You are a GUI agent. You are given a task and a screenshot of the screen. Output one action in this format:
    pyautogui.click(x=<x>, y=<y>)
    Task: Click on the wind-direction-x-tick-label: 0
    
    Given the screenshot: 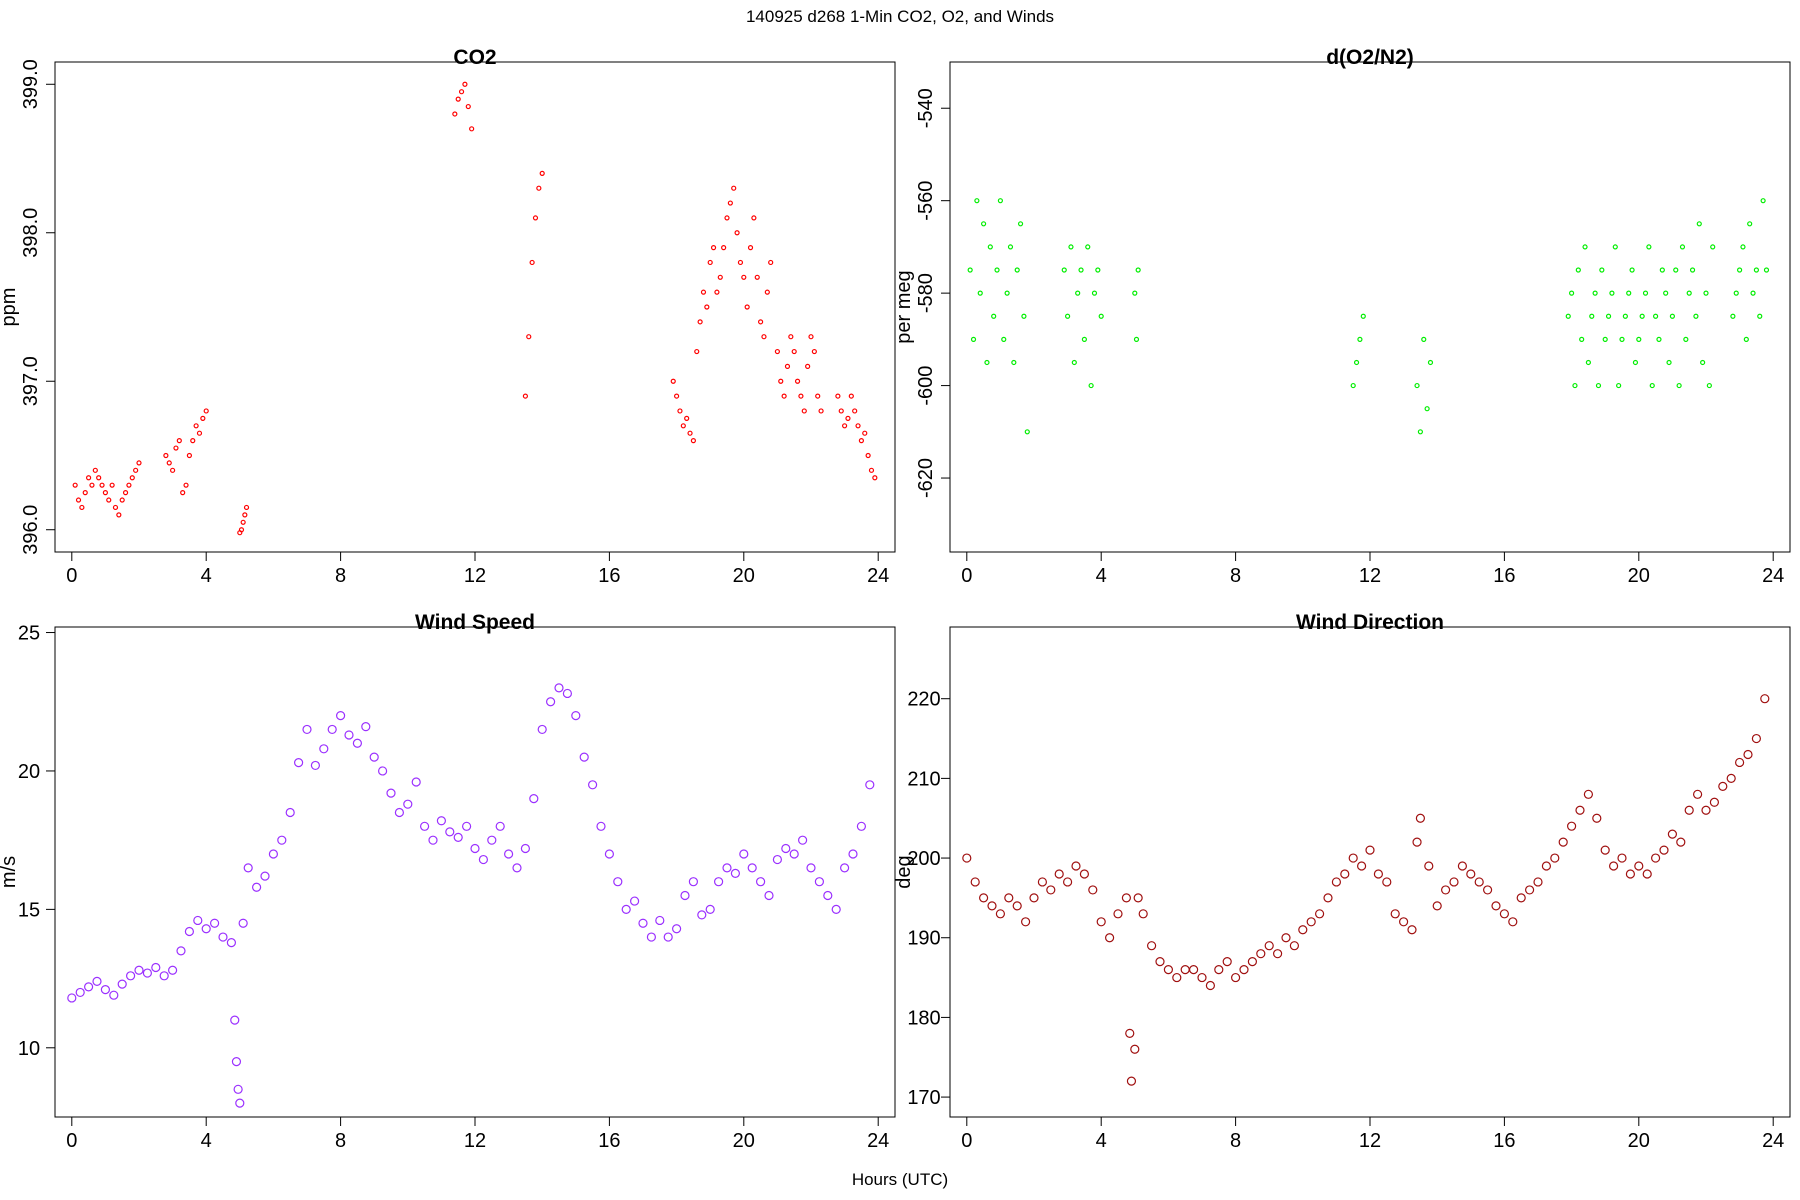 What is the action you would take?
    pyautogui.click(x=966, y=1141)
    